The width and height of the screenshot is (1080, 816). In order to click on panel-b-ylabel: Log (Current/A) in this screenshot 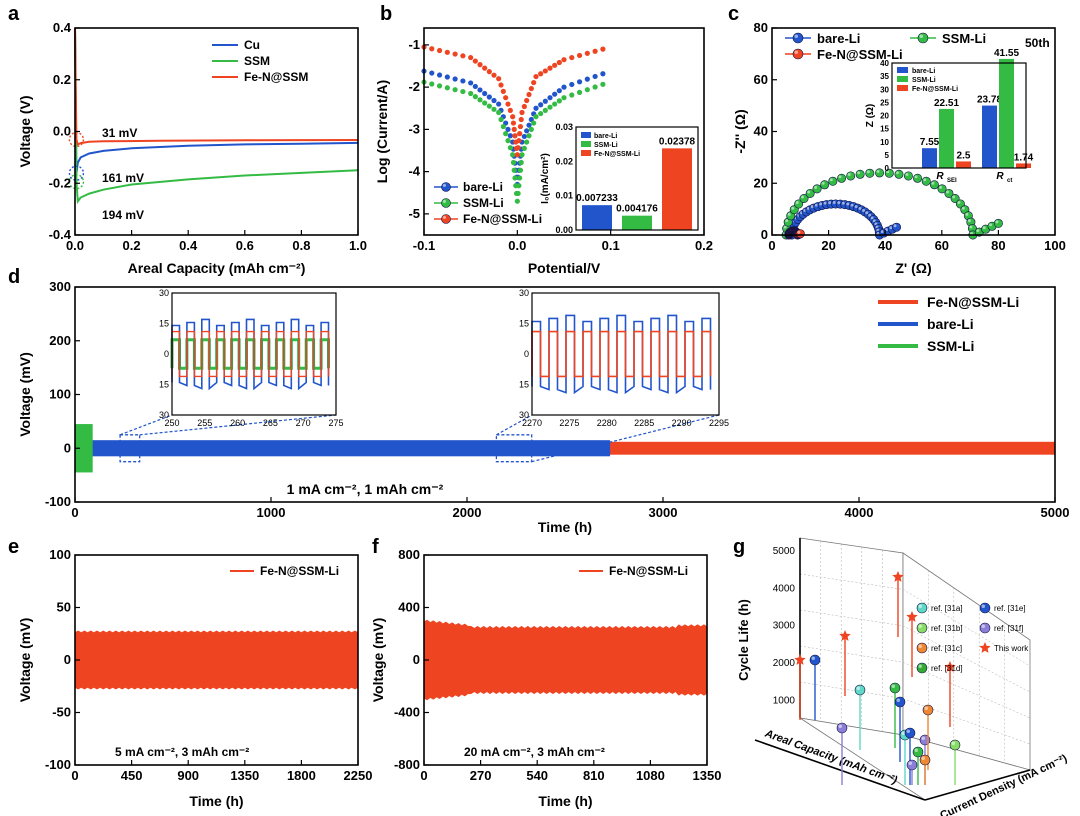, I will do `click(382, 131)`.